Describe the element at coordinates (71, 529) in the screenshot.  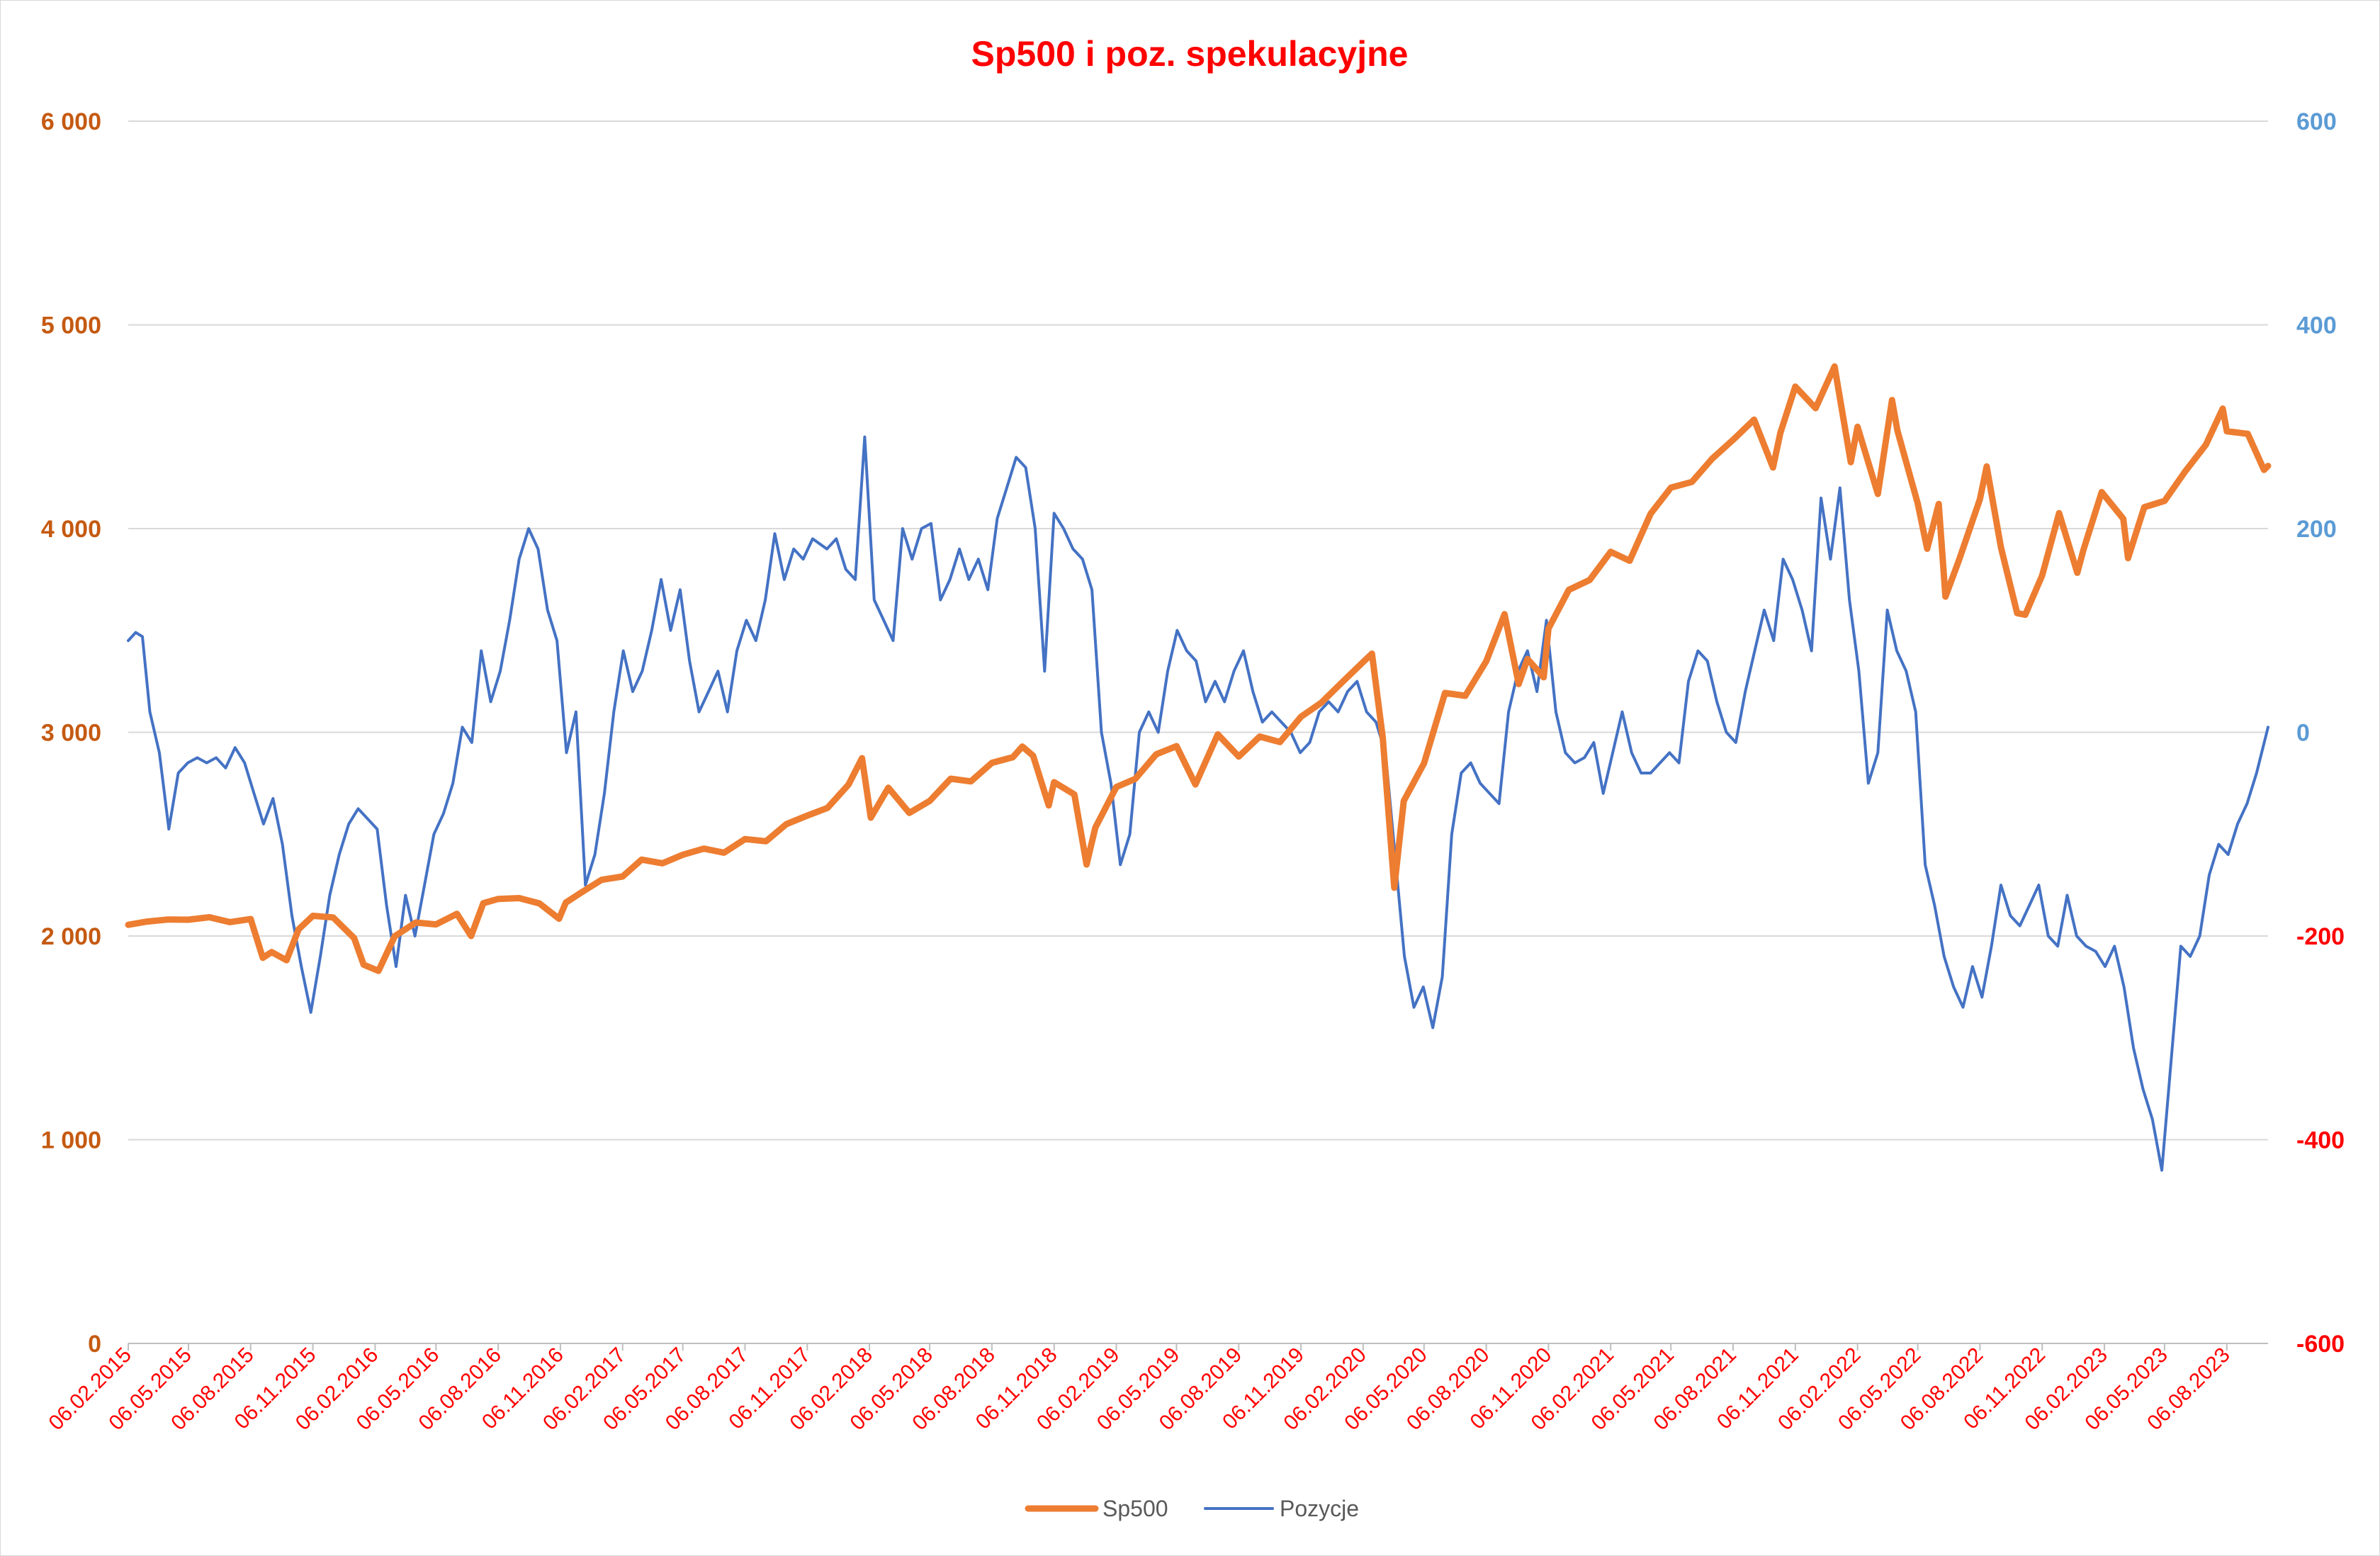
I see `left-axis-tick-label: 4 000` at that location.